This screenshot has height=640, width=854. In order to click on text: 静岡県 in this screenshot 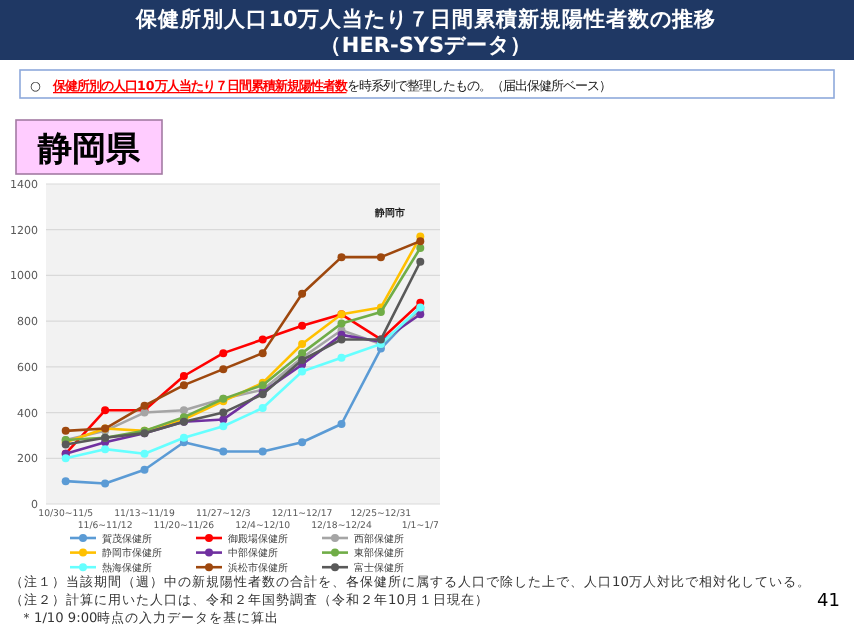, I will do `click(89, 150)`.